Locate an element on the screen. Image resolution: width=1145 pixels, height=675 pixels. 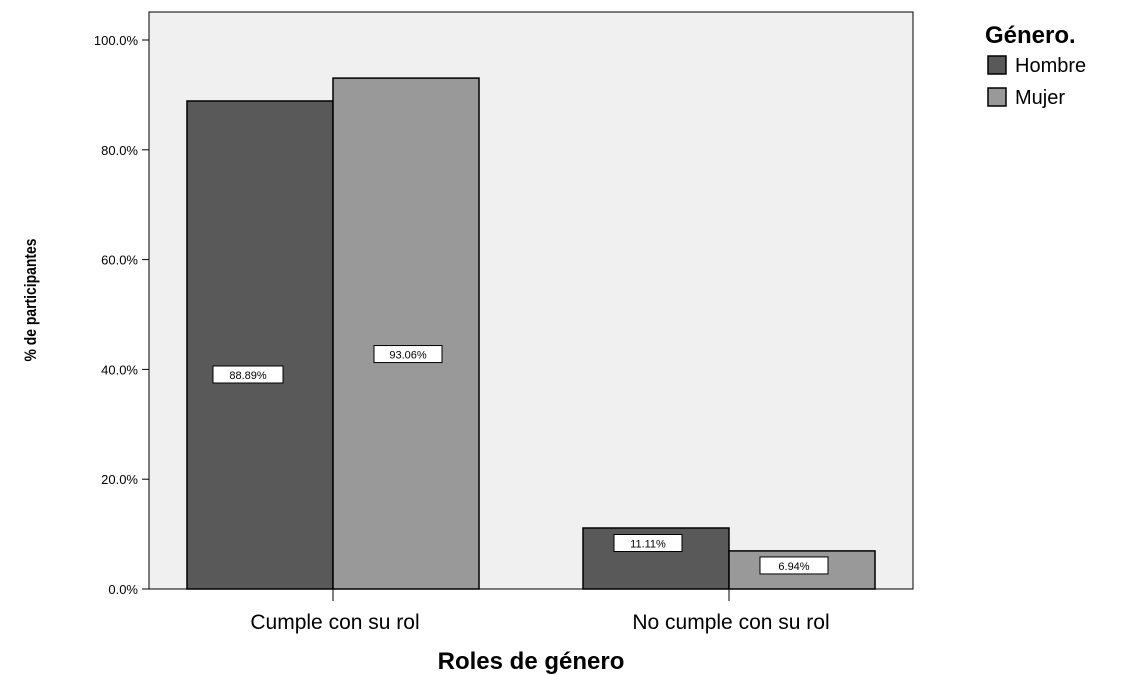
legend-title: Género. is located at coordinates (1030, 35).